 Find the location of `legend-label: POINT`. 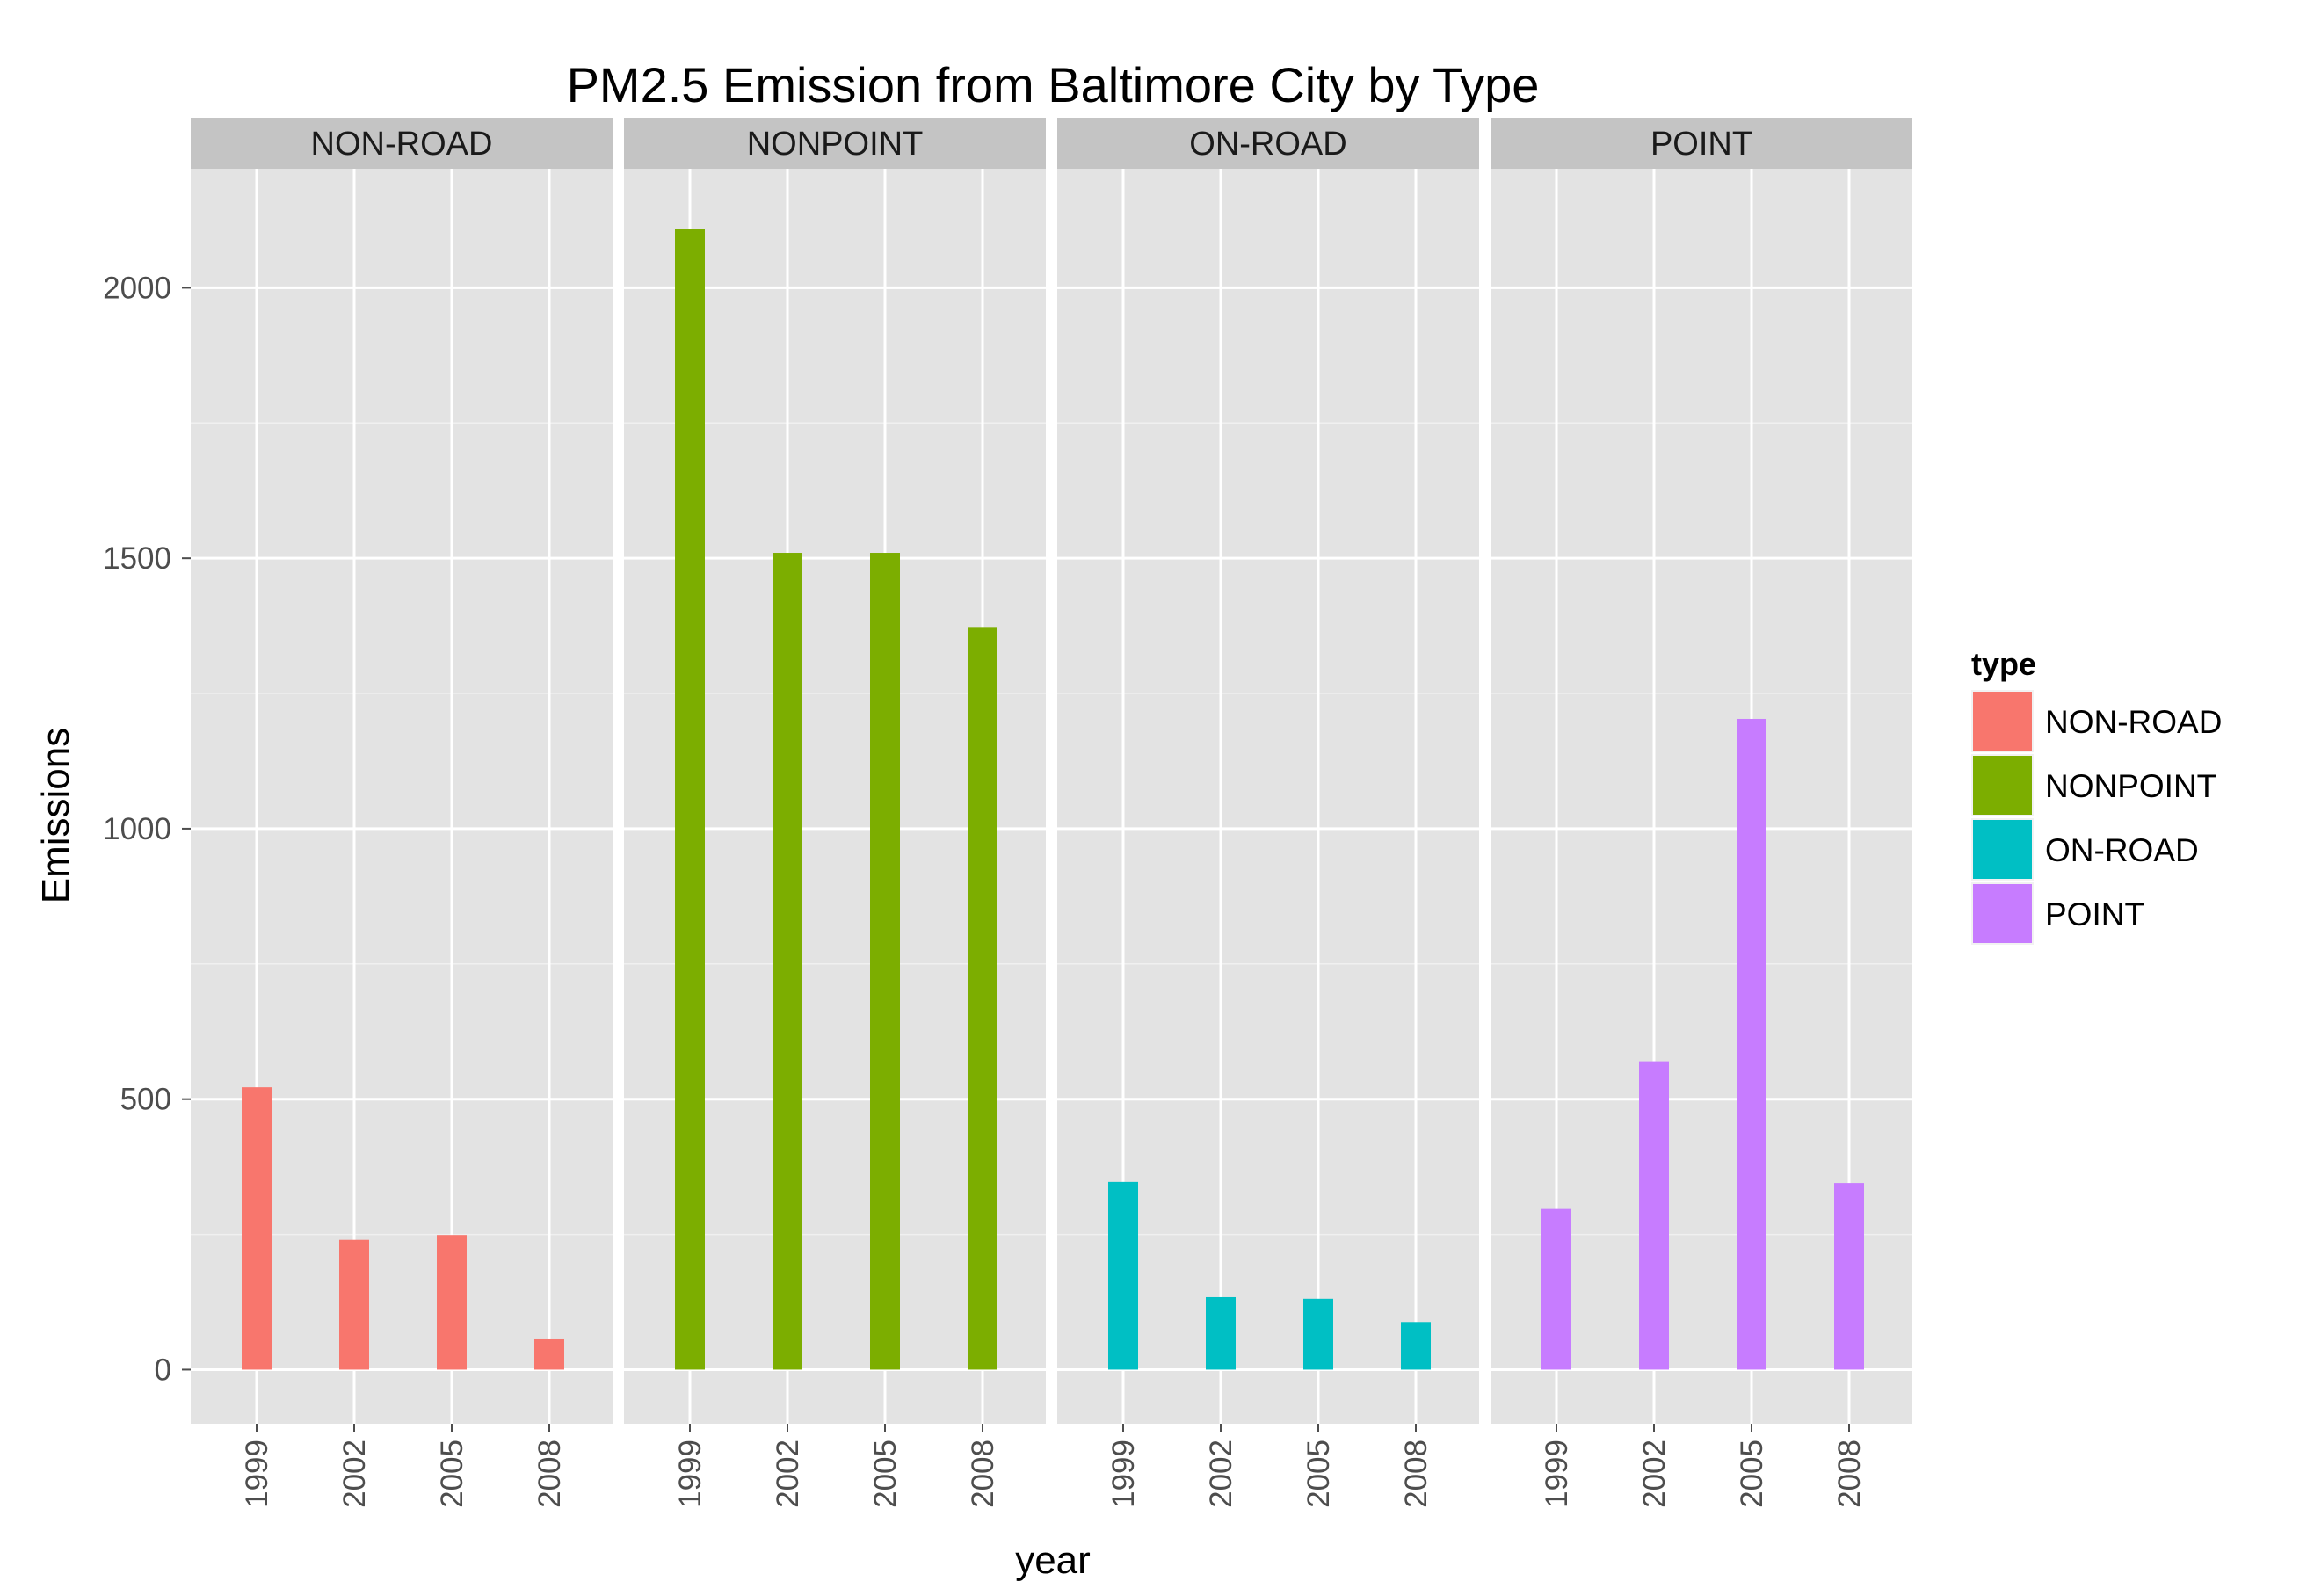

legend-label: POINT is located at coordinates (2094, 914).